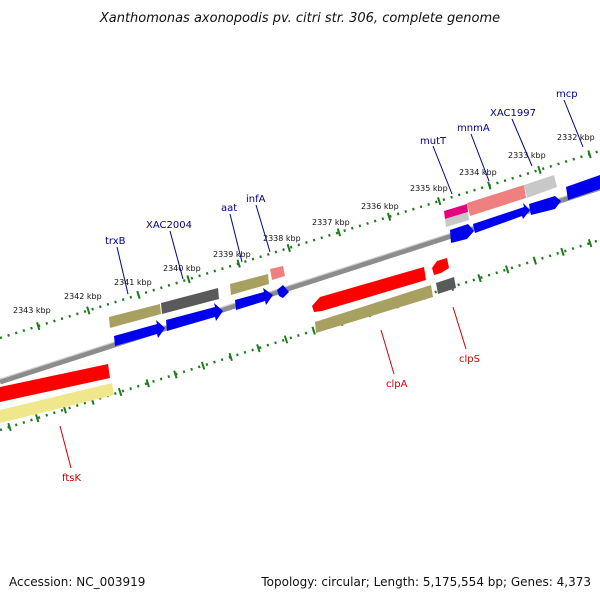 The image size is (600, 600). Describe the element at coordinates (190, 301) in the screenshot. I see `gene-XAC2004` at that location.